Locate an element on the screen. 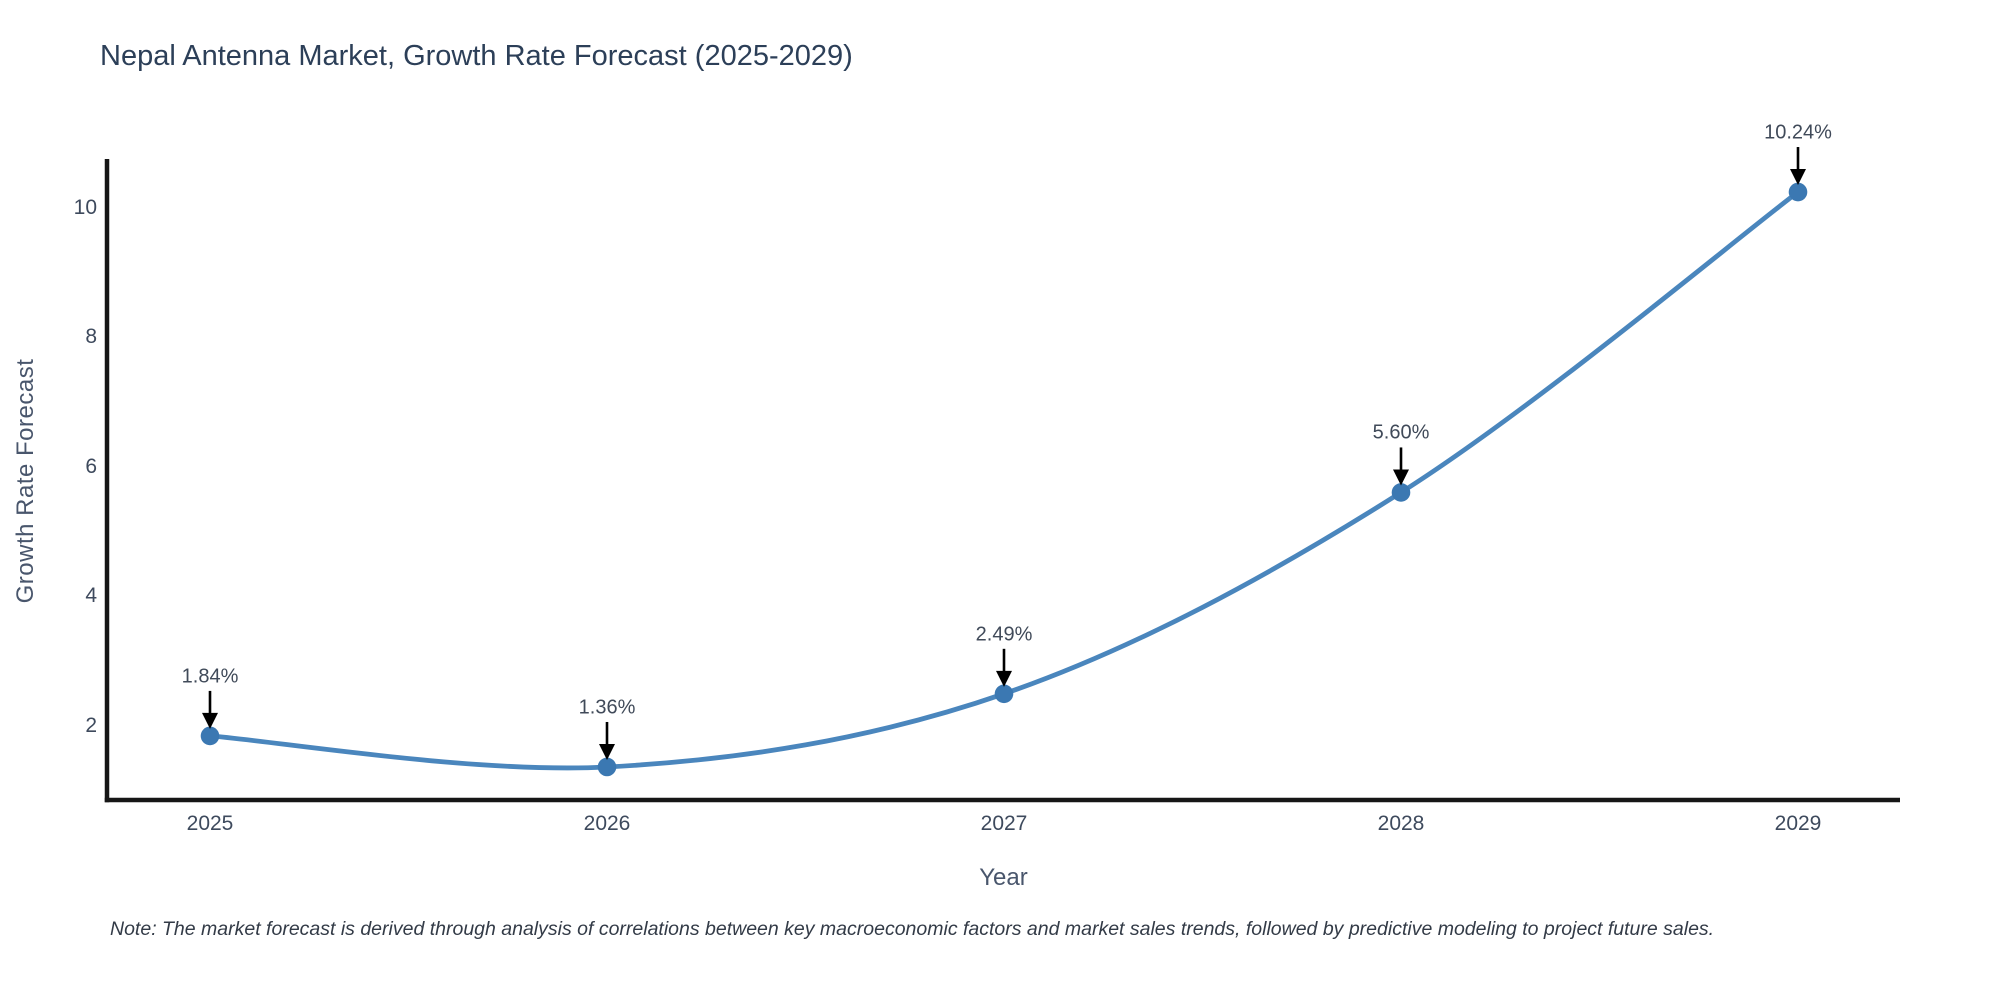  y-tick-label: 6 is located at coordinates (91, 466).